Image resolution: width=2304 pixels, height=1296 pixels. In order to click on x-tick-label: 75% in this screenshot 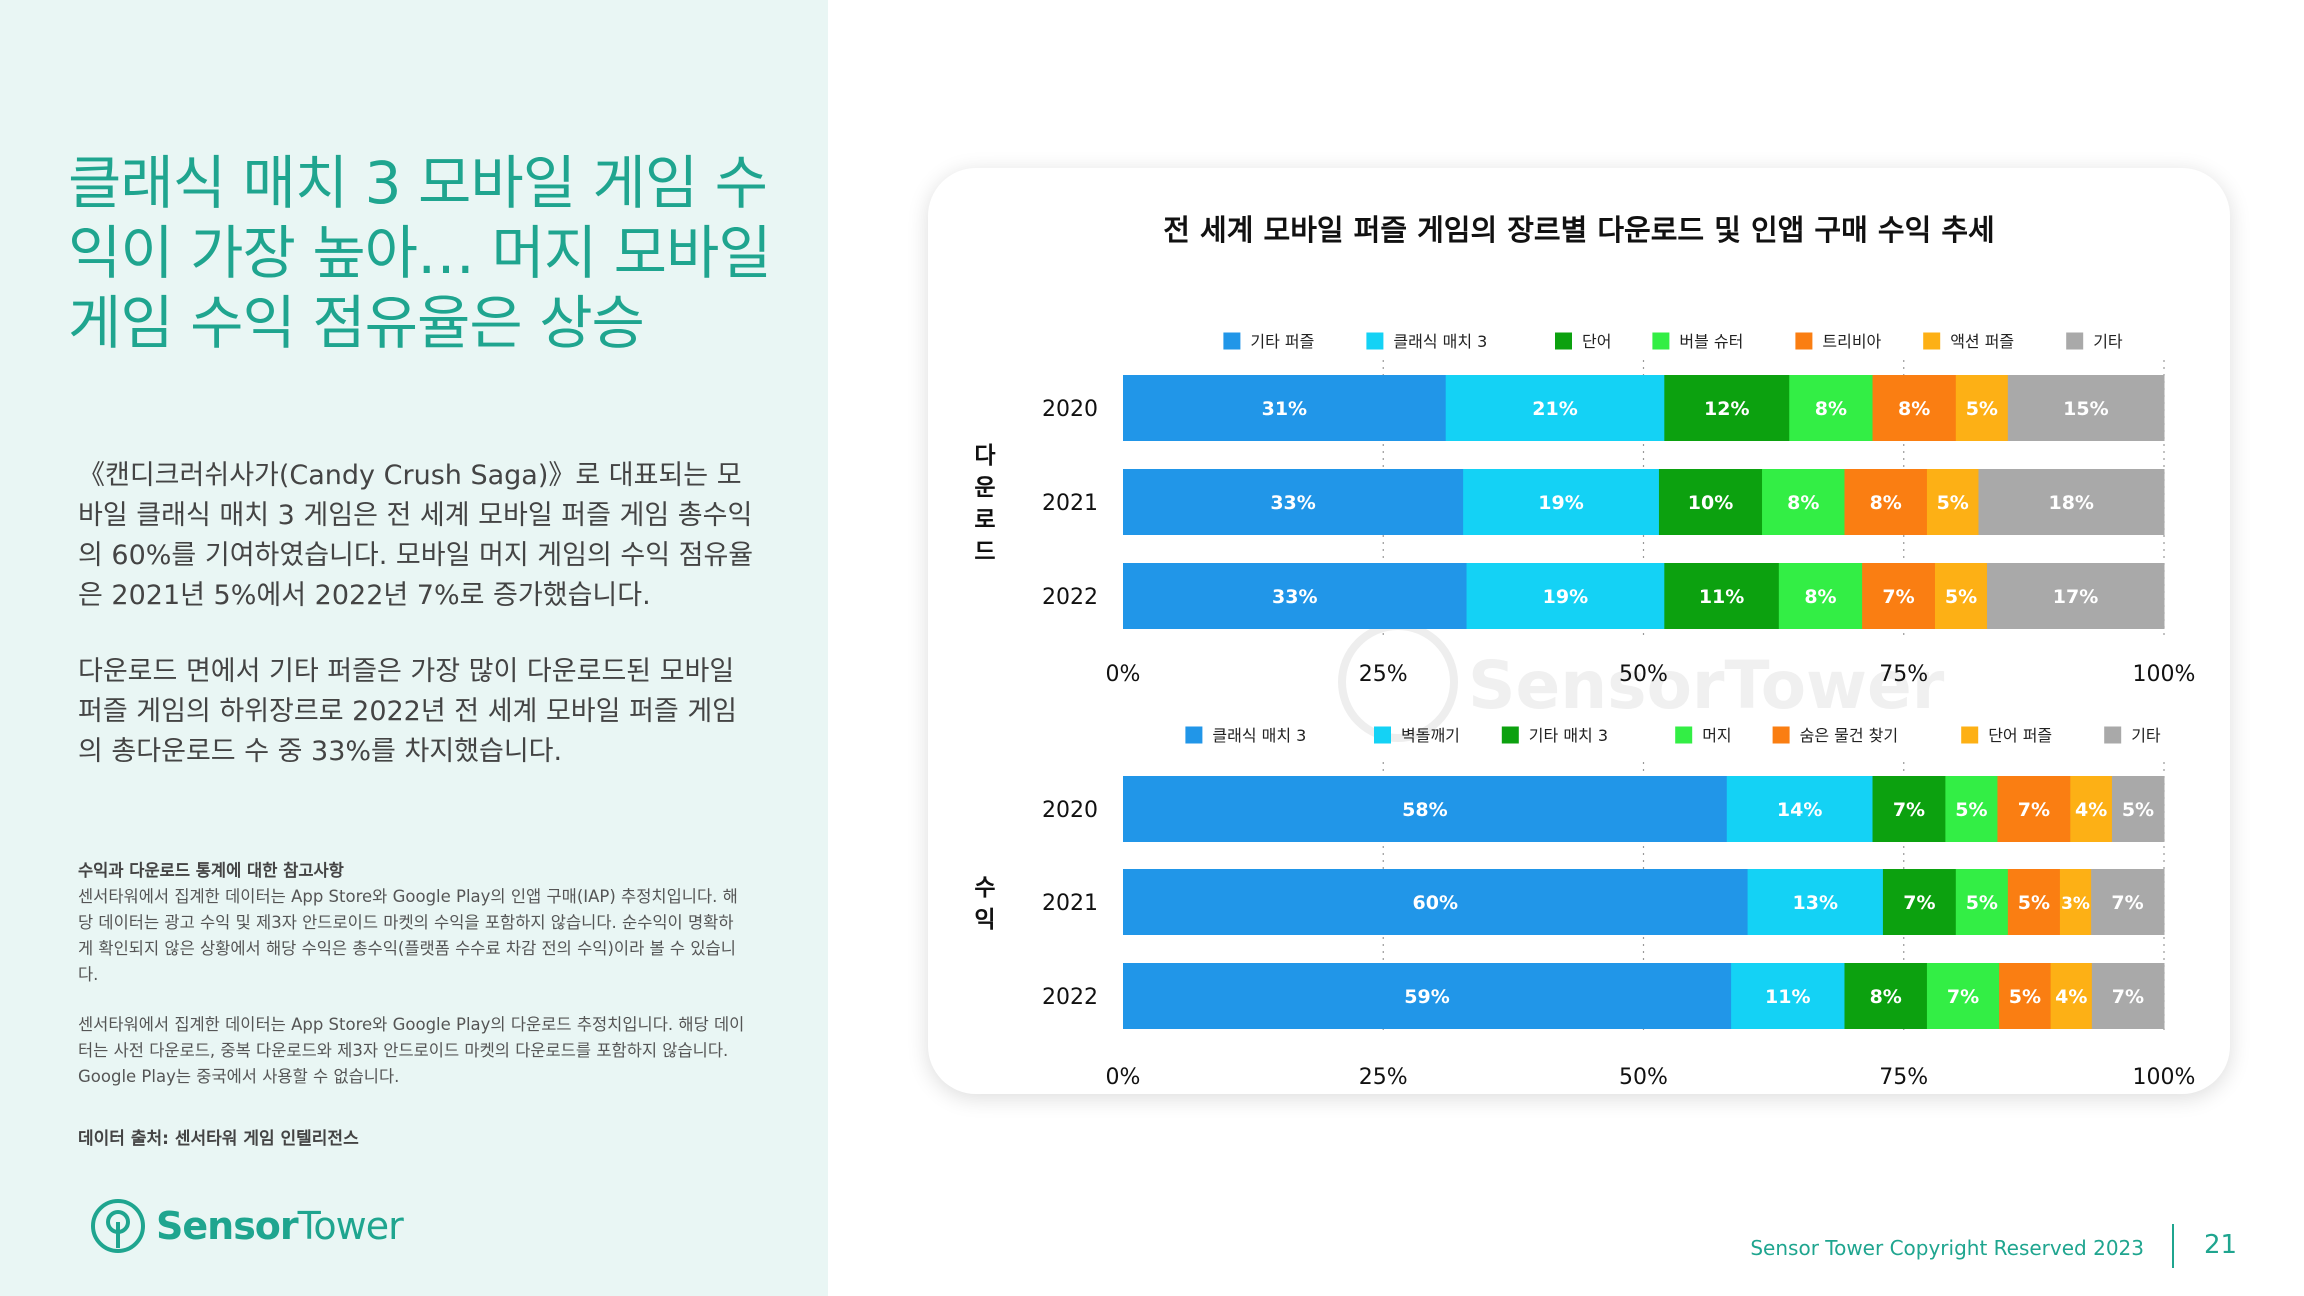, I will do `click(1903, 674)`.